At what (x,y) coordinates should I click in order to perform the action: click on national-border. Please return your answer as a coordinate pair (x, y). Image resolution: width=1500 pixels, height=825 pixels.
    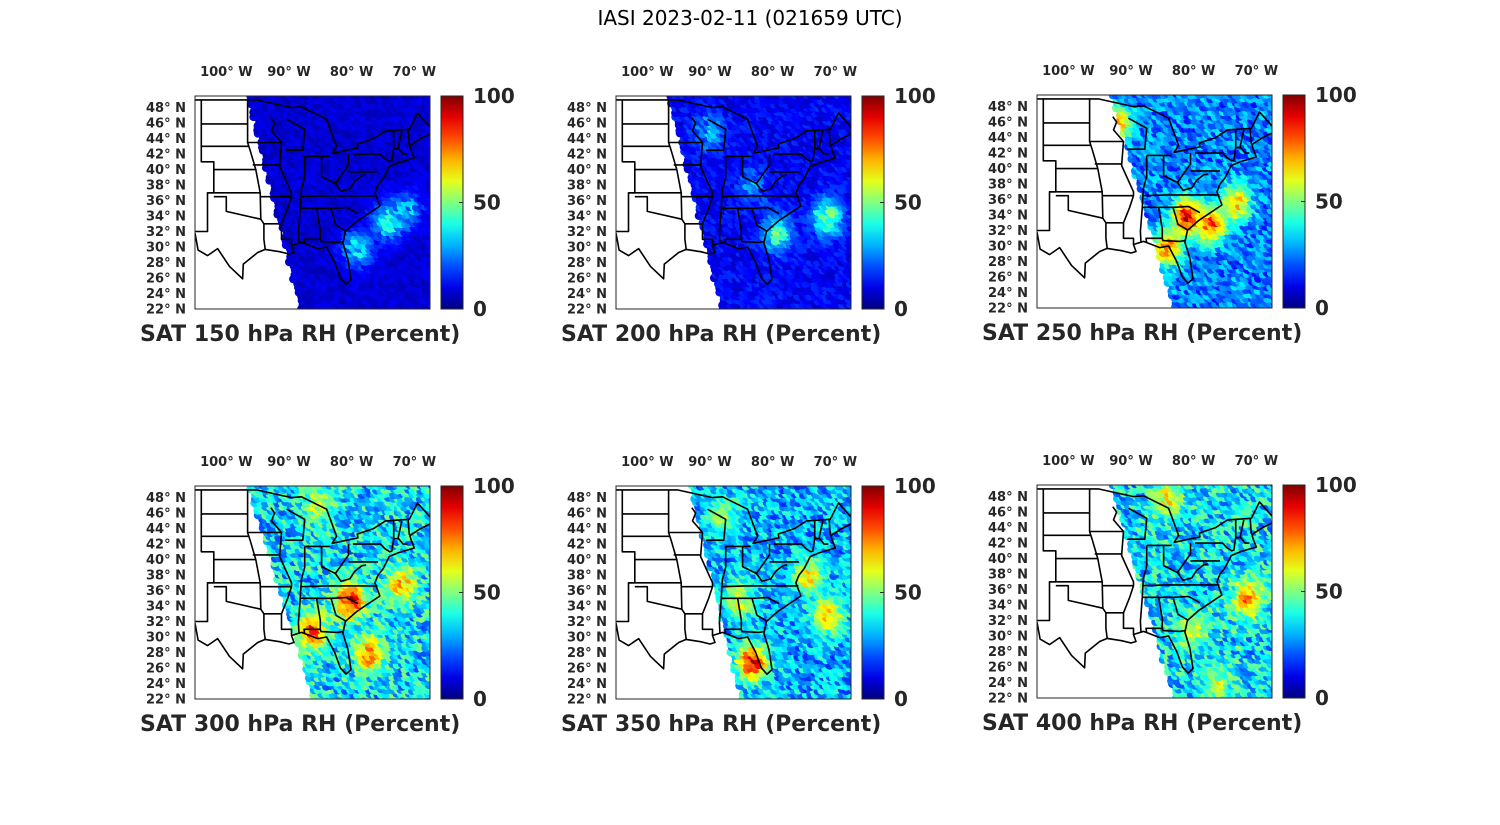
    Looking at the image, I should click on (312, 127).